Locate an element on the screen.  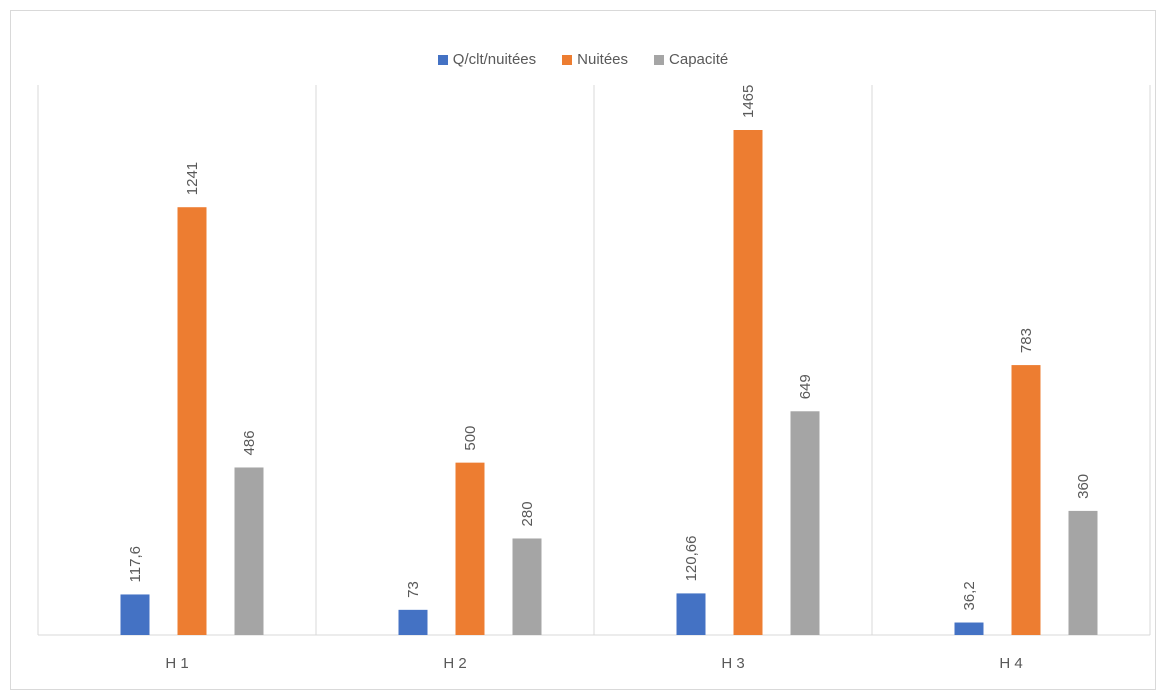
bar-capacit--2 is located at coordinates (805, 523).